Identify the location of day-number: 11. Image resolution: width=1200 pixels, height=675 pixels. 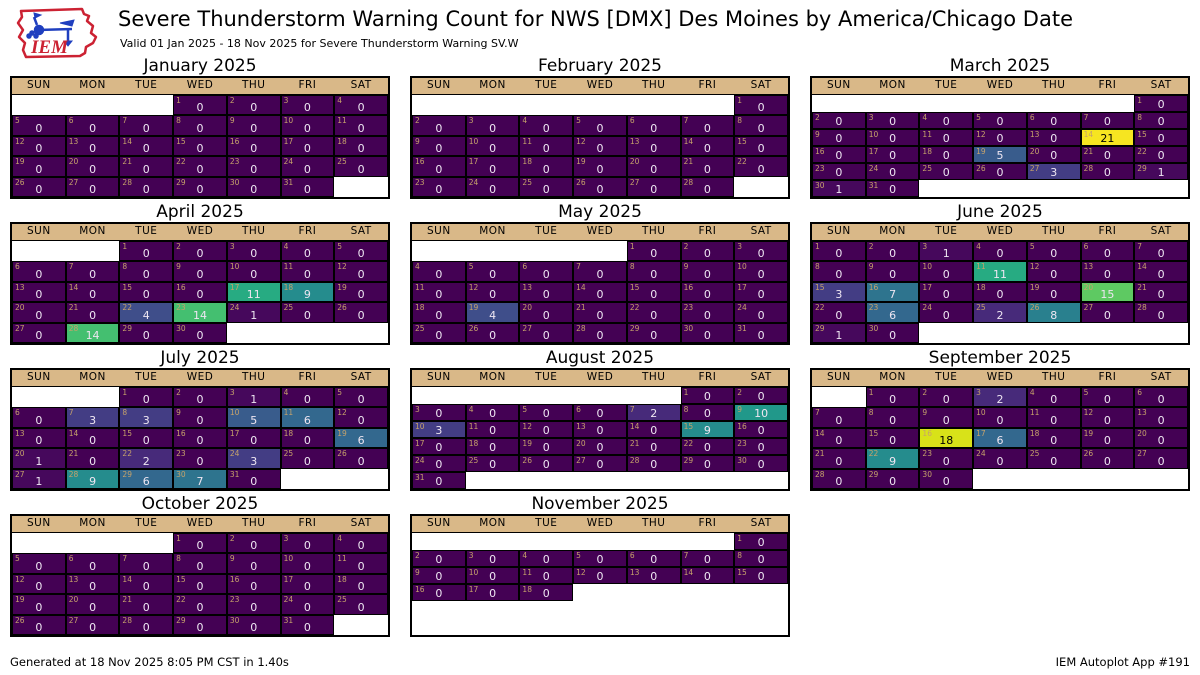
(342, 121).